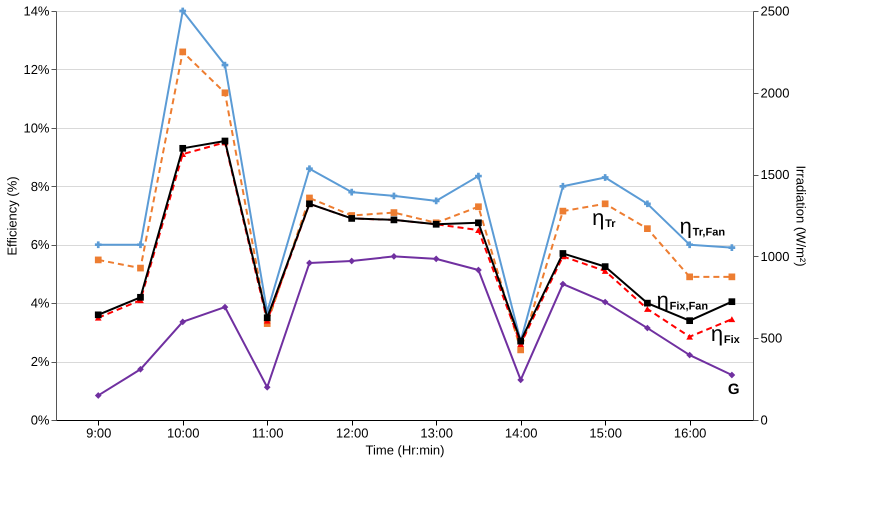  I want to click on y2-tick-label: 0, so click(764, 420).